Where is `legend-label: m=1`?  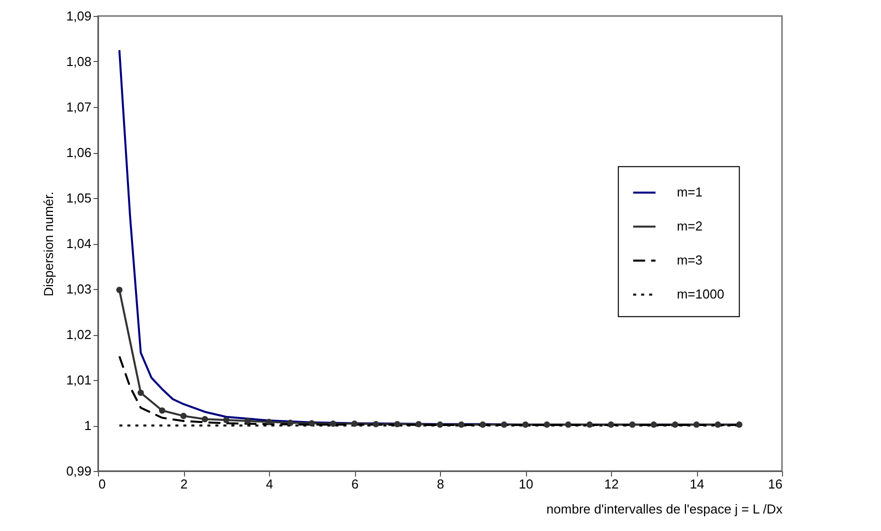
legend-label: m=1 is located at coordinates (689, 192).